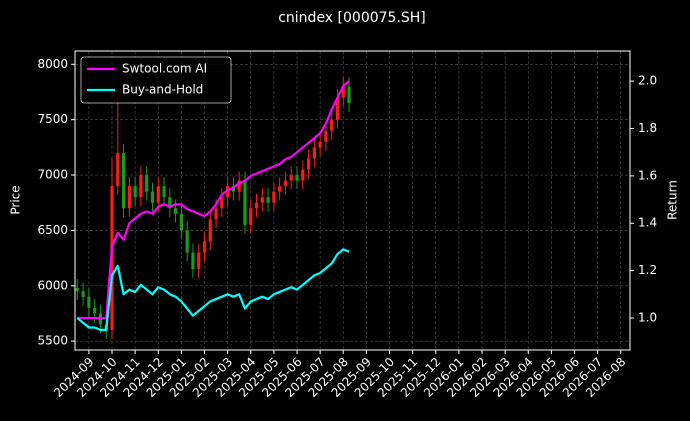 This screenshot has width=690, height=421. Describe the element at coordinates (164, 69) in the screenshot. I see `legend-label: Swtool.com AI` at that location.